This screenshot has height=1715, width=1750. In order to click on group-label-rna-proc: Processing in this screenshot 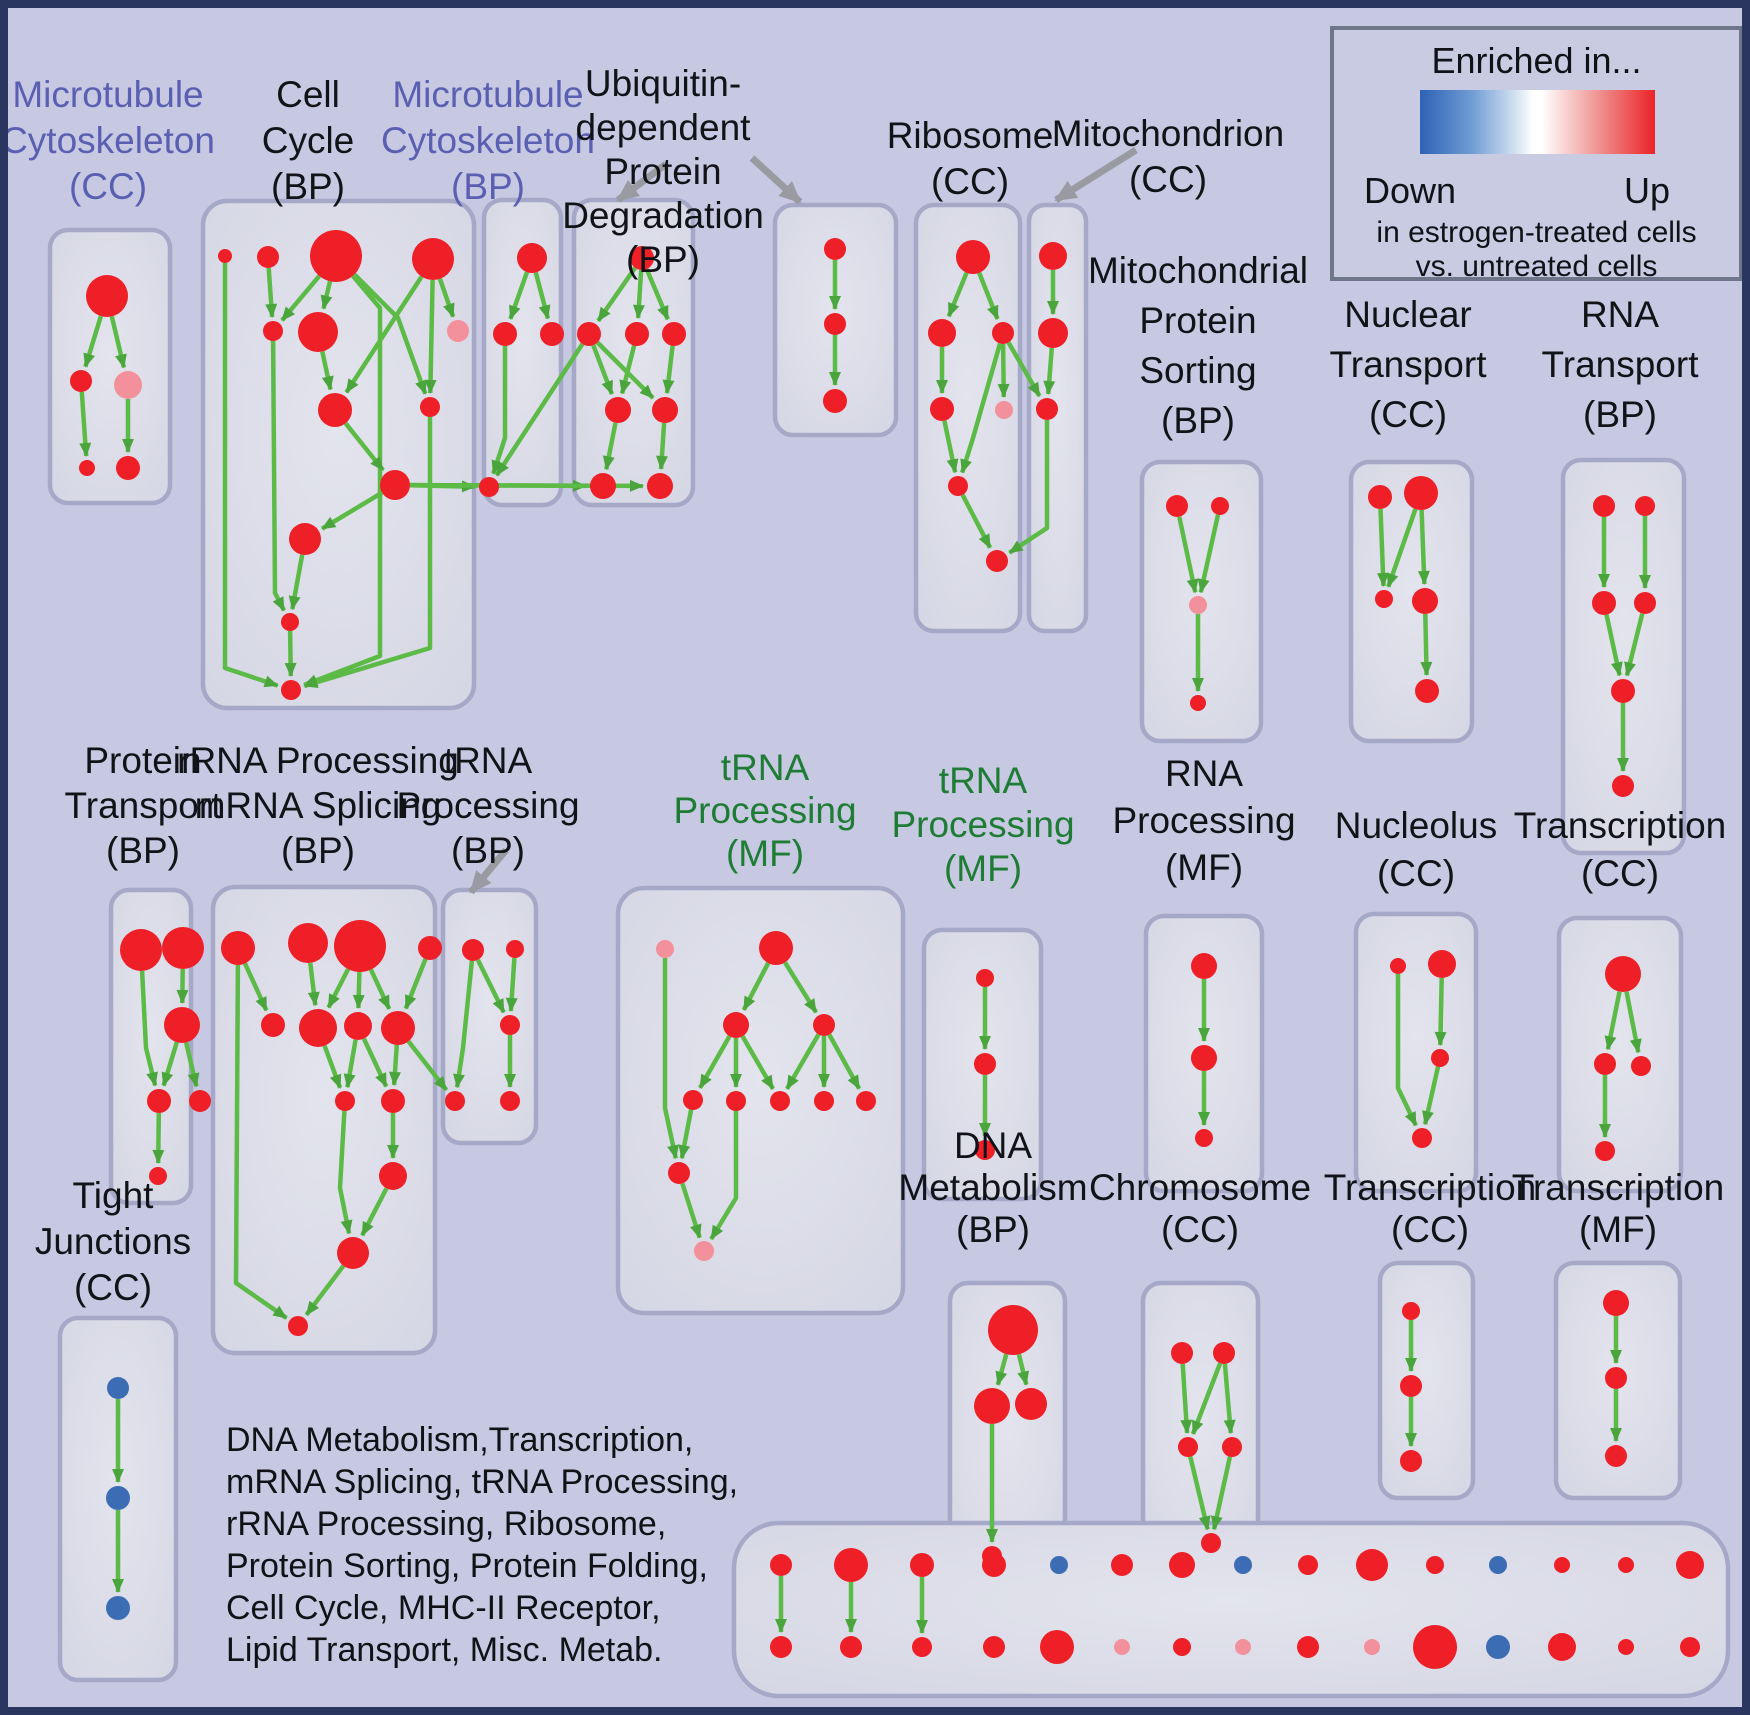, I will do `click(1203, 820)`.